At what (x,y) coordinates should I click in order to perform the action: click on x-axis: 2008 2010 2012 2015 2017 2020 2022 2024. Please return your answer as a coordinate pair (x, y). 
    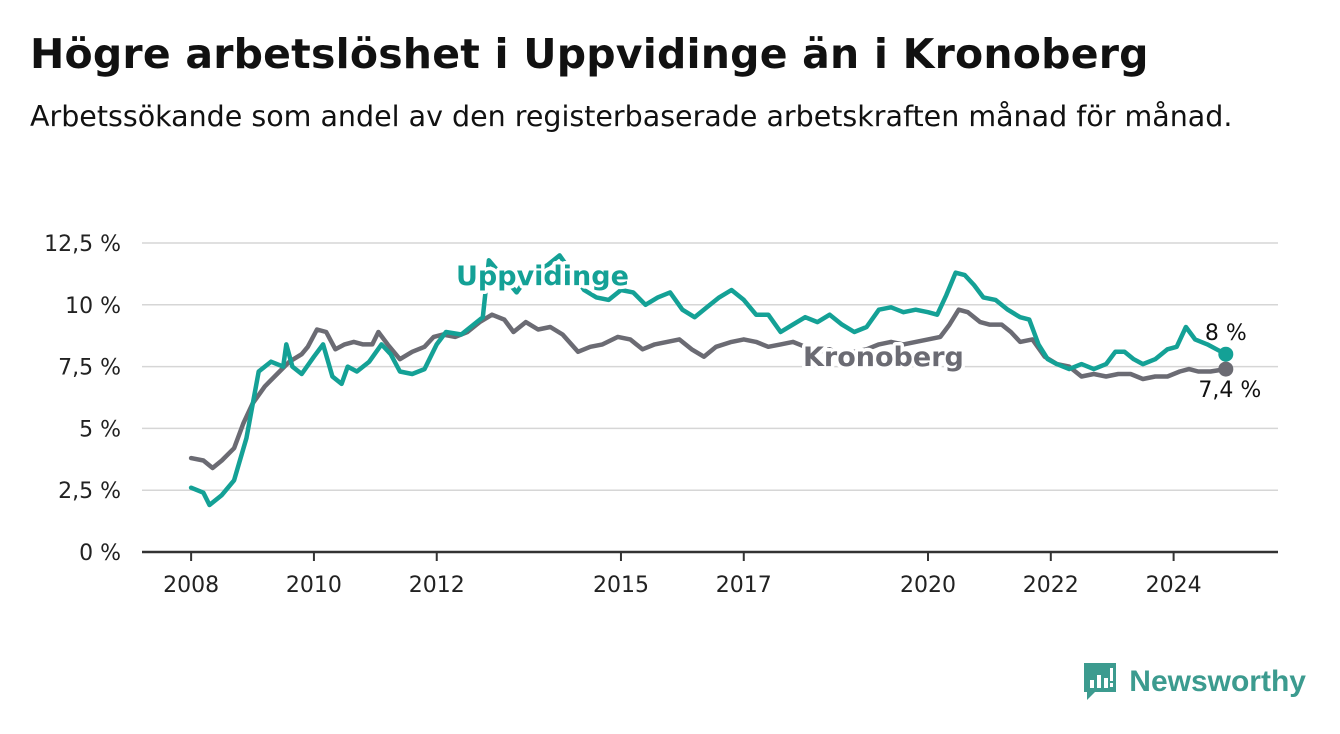
    Looking at the image, I should click on (710, 574).